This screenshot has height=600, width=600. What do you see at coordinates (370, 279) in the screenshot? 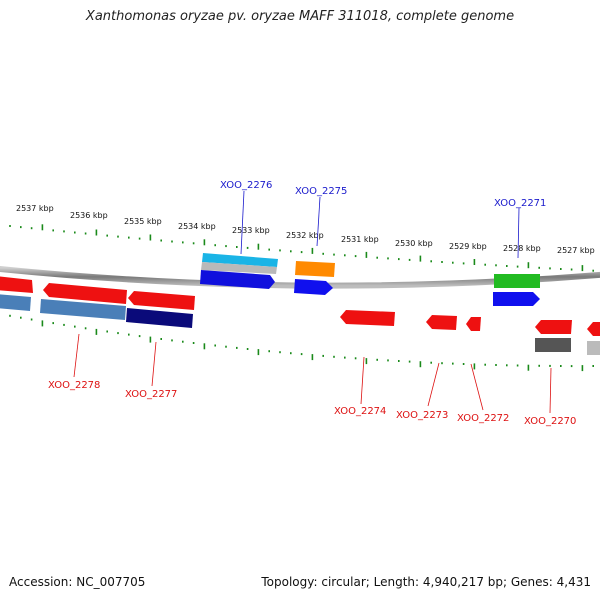
I see `forward-genes` at bounding box center [370, 279].